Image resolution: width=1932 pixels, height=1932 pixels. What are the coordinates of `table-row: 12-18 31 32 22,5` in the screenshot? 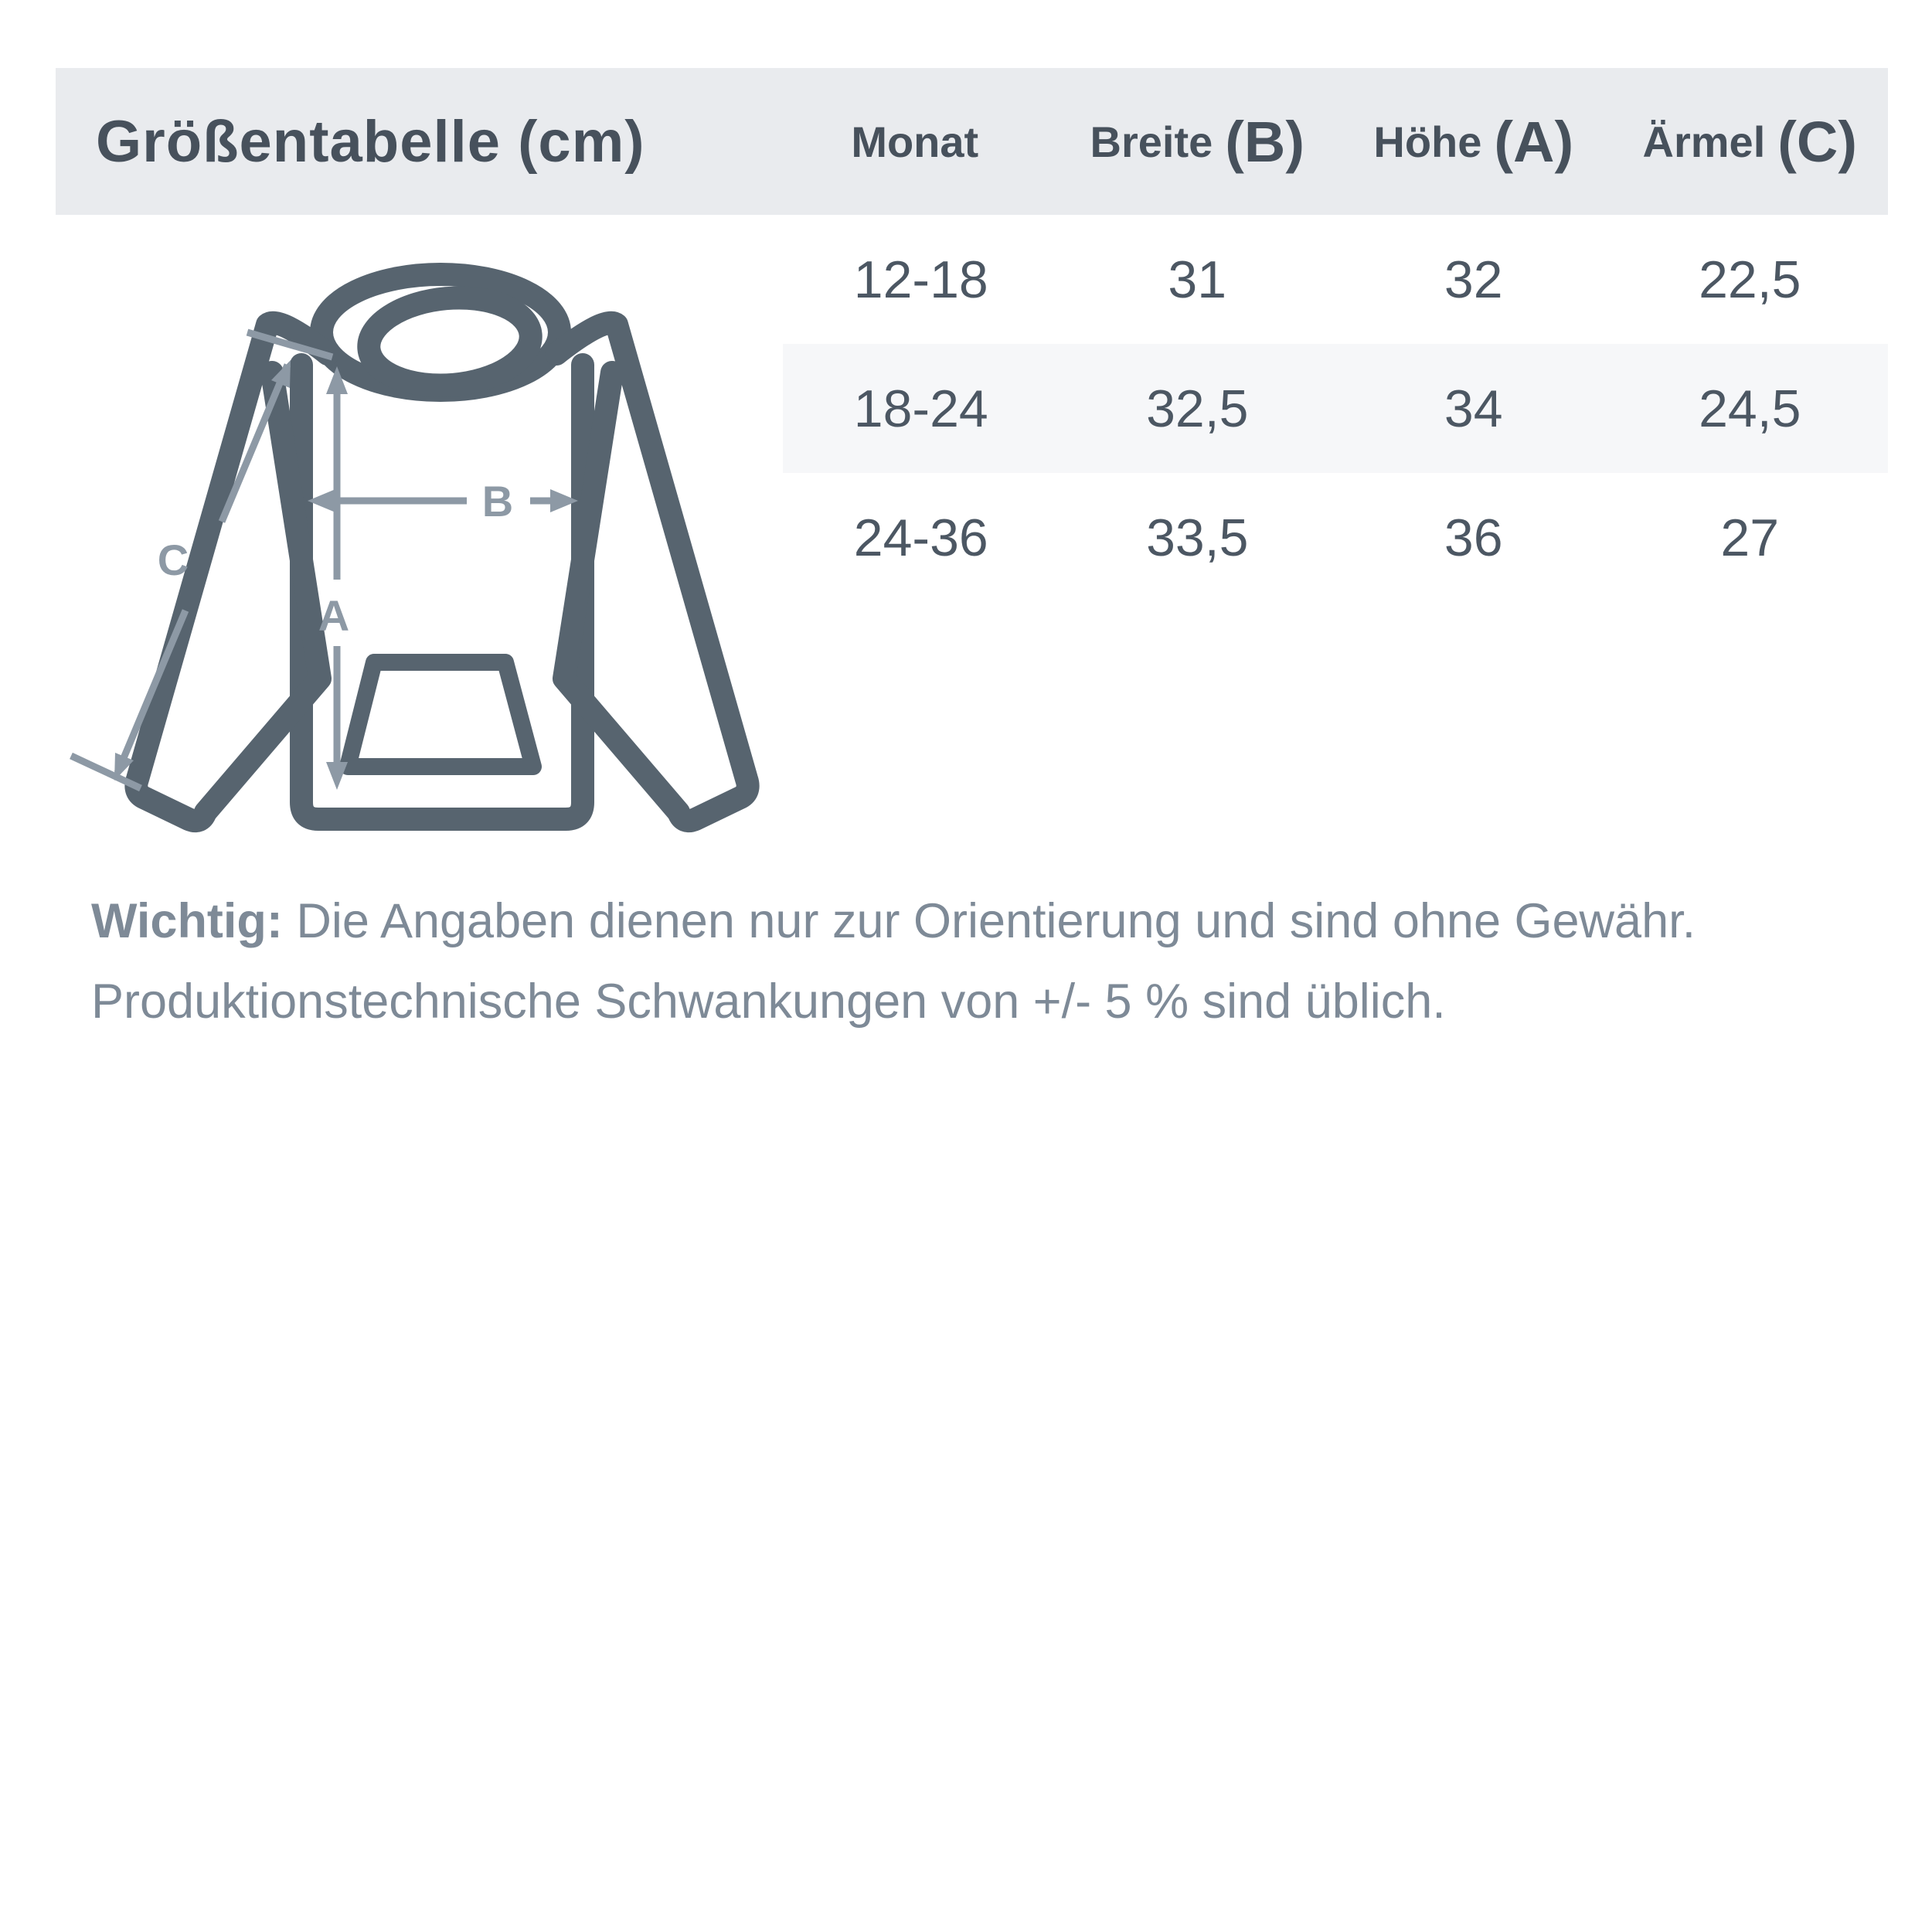 It's located at (1335, 280).